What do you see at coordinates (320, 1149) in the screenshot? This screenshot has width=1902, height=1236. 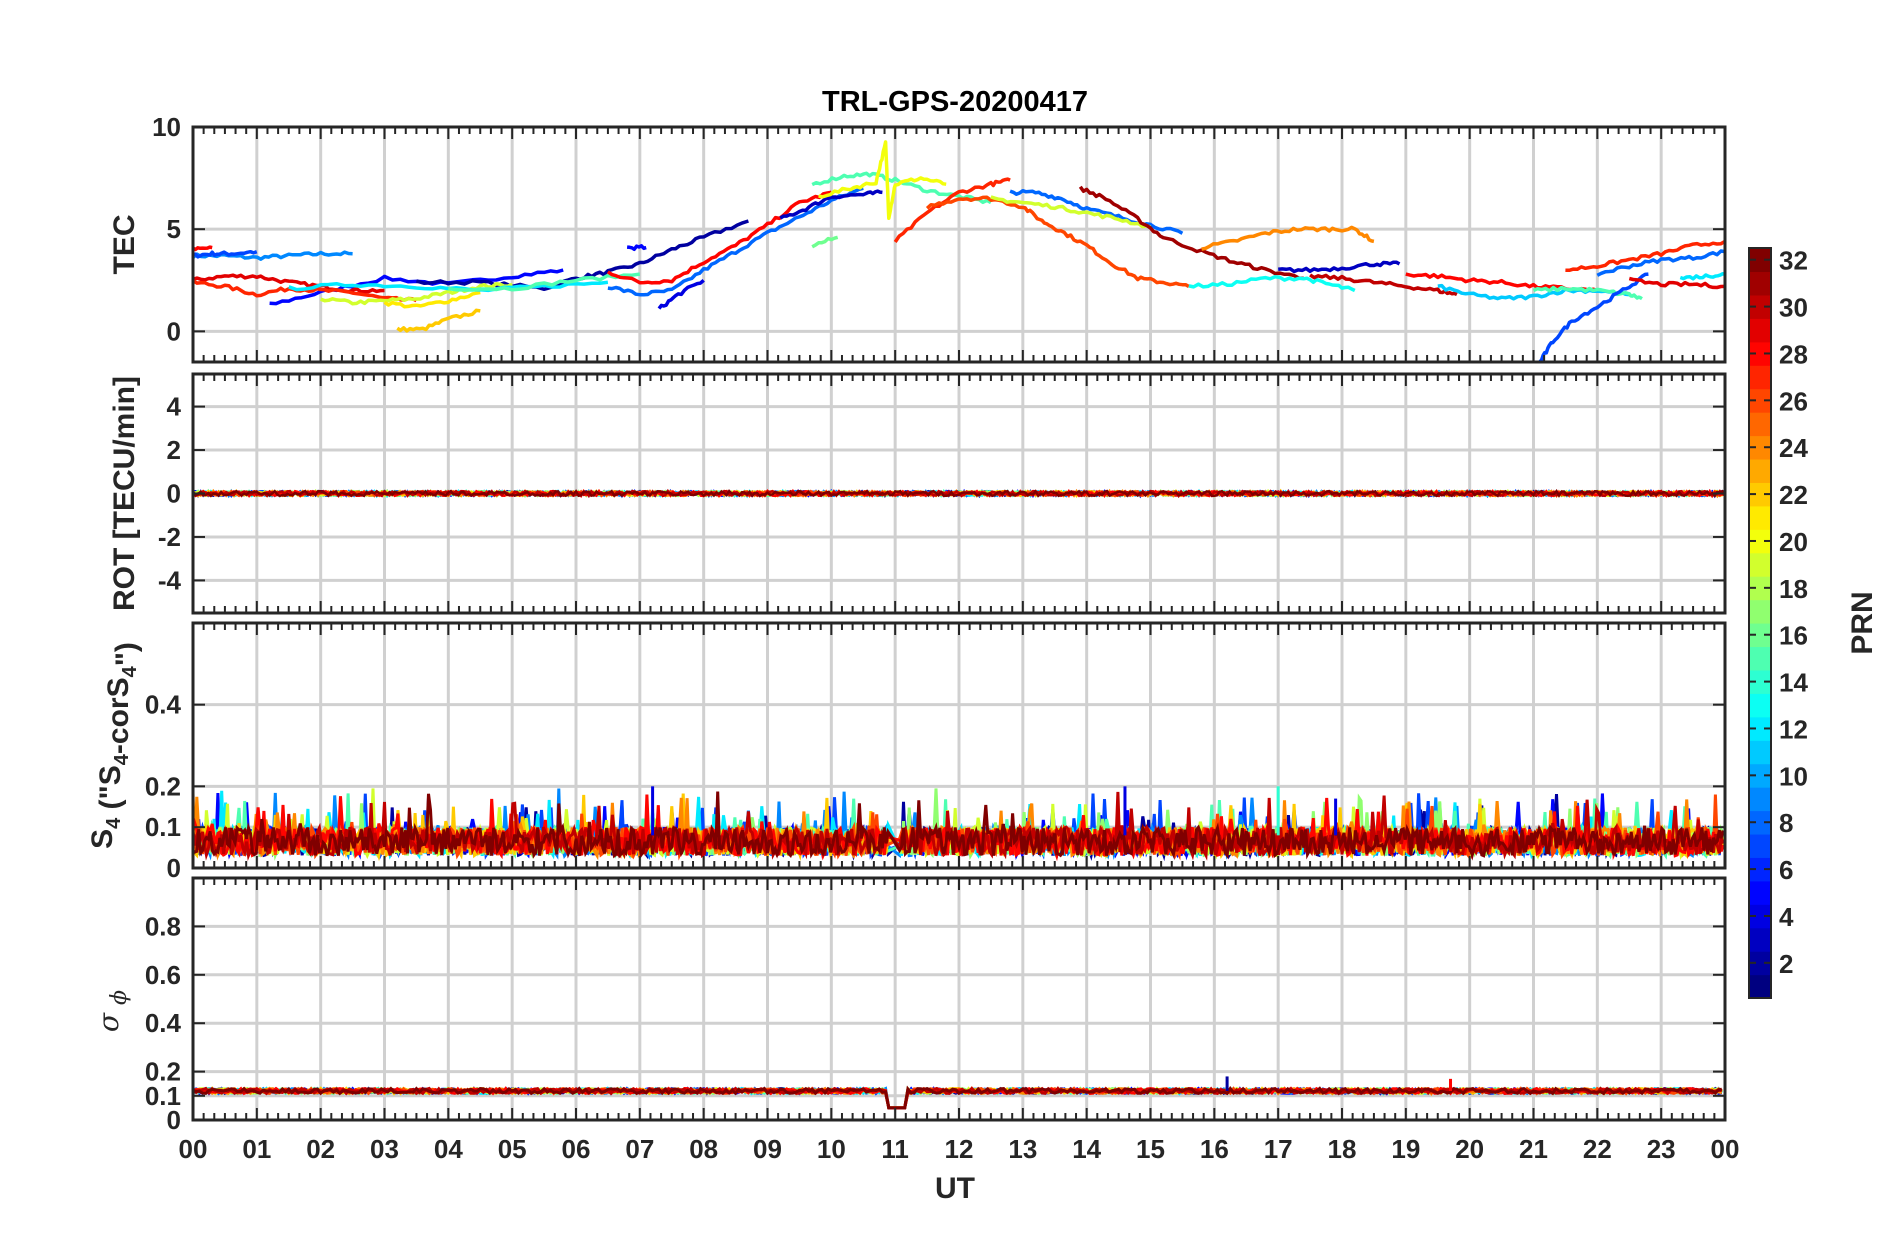 I see `x-tick-label: 02` at bounding box center [320, 1149].